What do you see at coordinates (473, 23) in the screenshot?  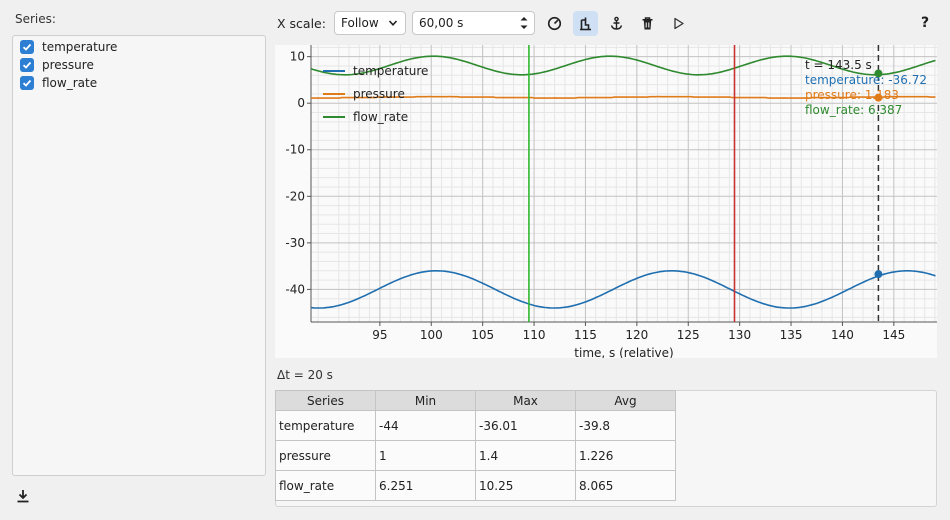 I see `time-window-spinbox: 60,00 s` at bounding box center [473, 23].